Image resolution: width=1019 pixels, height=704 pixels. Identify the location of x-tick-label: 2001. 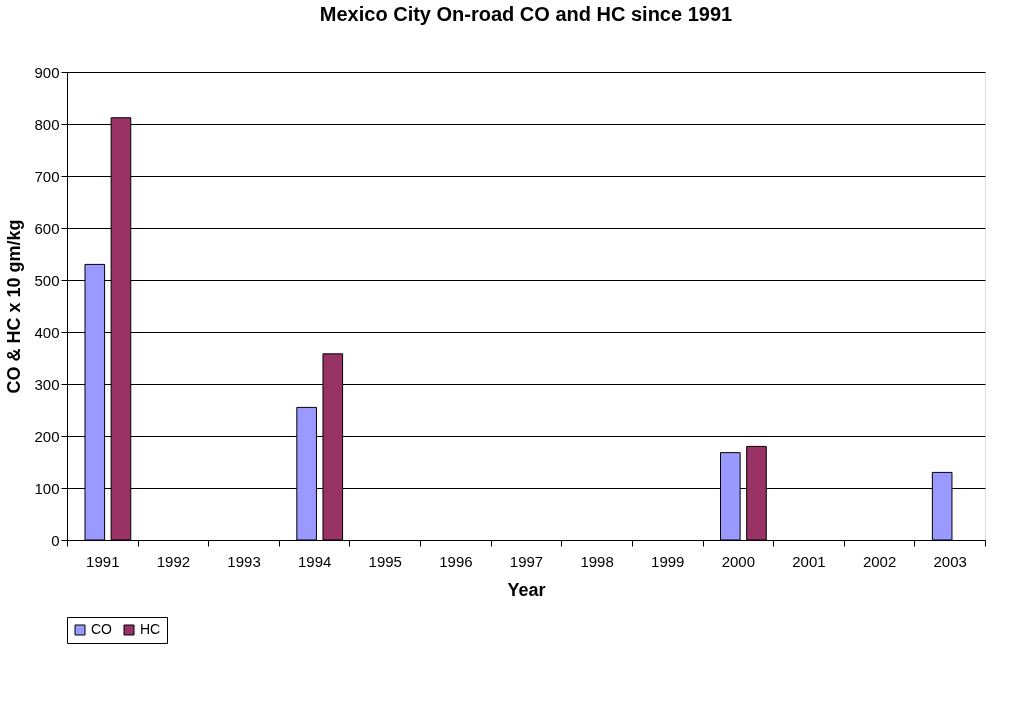
(809, 561).